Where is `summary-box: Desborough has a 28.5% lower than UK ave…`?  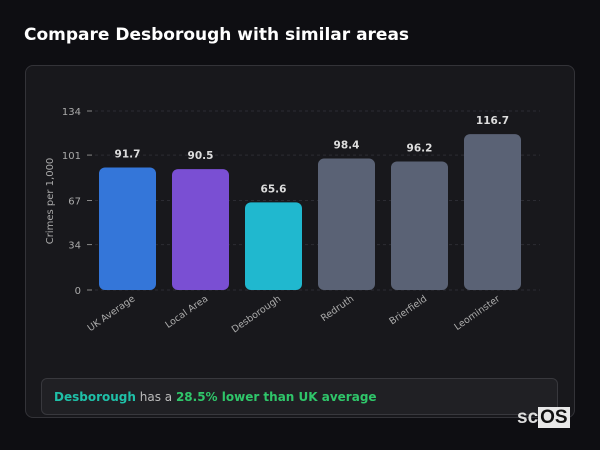 summary-box: Desborough has a 28.5% lower than UK ave… is located at coordinates (299, 396).